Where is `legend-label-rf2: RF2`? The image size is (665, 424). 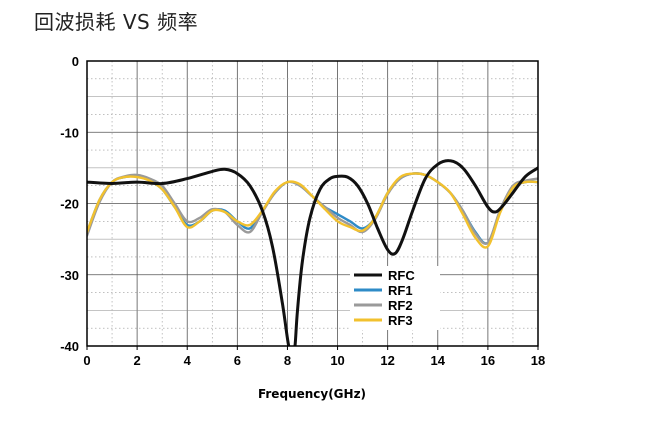
legend-label-rf2: RF2 is located at coordinates (400, 305).